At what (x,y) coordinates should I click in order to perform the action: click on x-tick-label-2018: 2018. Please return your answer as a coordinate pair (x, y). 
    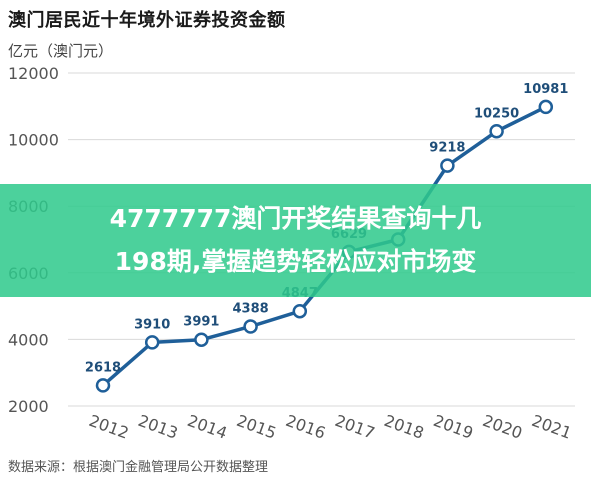
    Looking at the image, I should click on (404, 427).